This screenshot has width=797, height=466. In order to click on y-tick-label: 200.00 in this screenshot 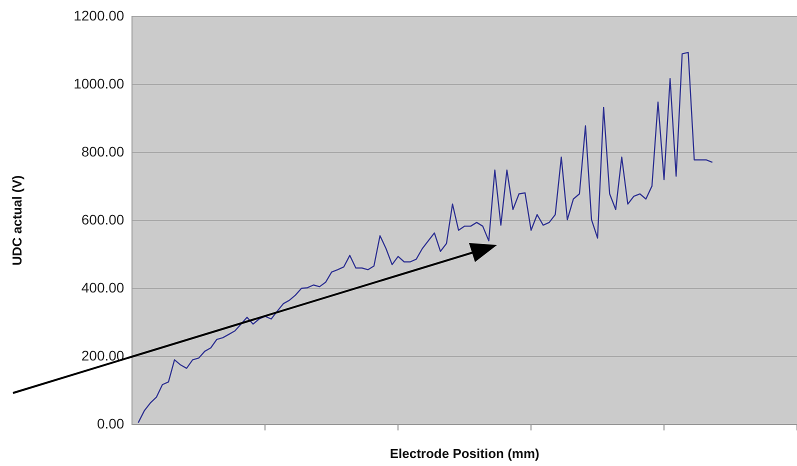, I will do `click(102, 355)`.